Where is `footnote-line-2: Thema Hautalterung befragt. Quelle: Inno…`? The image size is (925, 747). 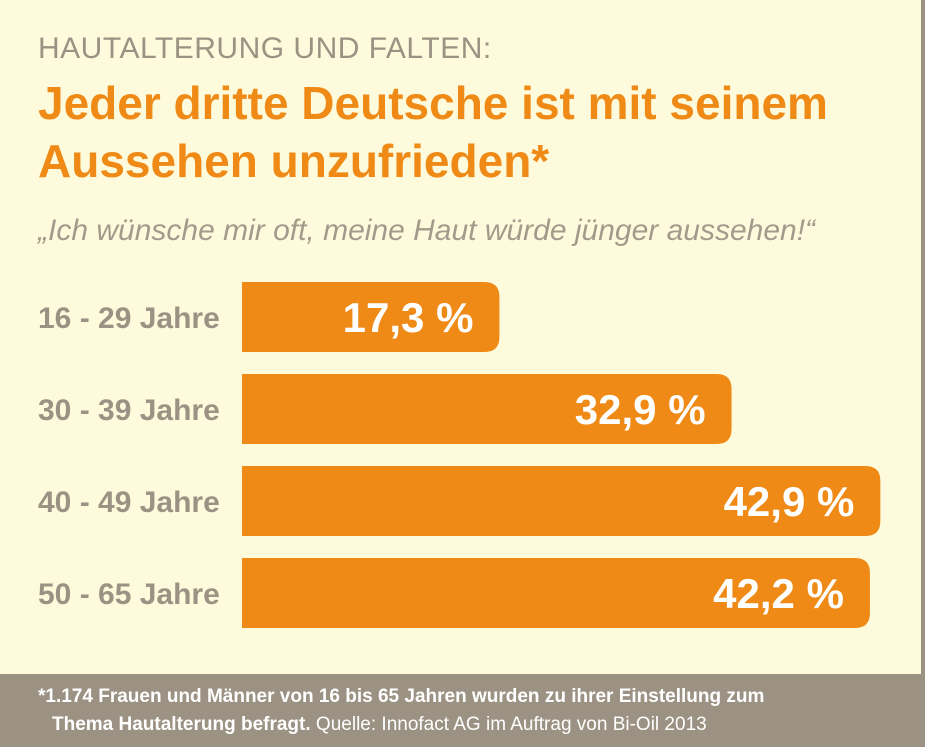 footnote-line-2: Thema Hautalterung befragt. Quelle: Inno… is located at coordinates (401, 725).